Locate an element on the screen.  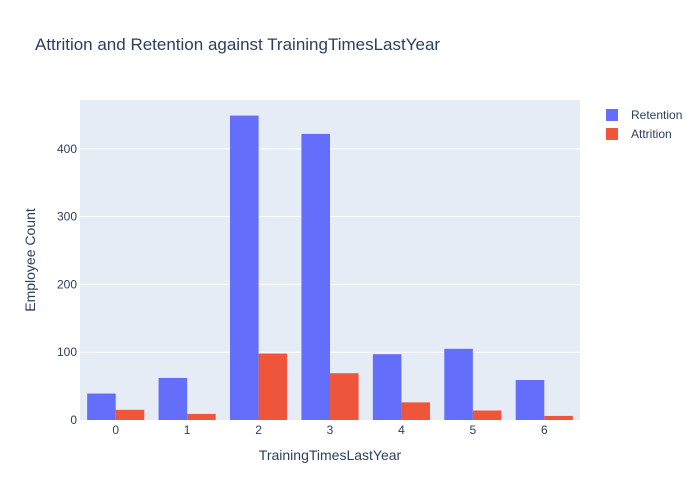
y-axis-title: Employee Count is located at coordinates (30, 260).